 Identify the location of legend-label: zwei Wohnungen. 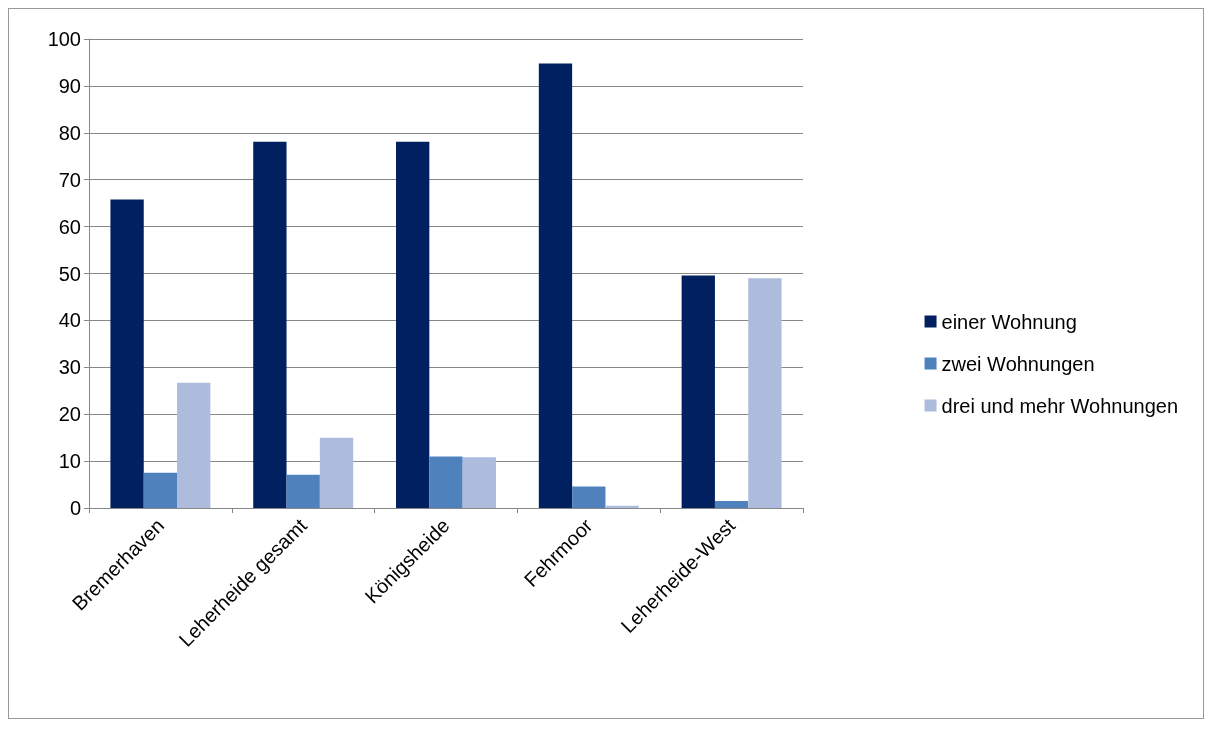
(1018, 363).